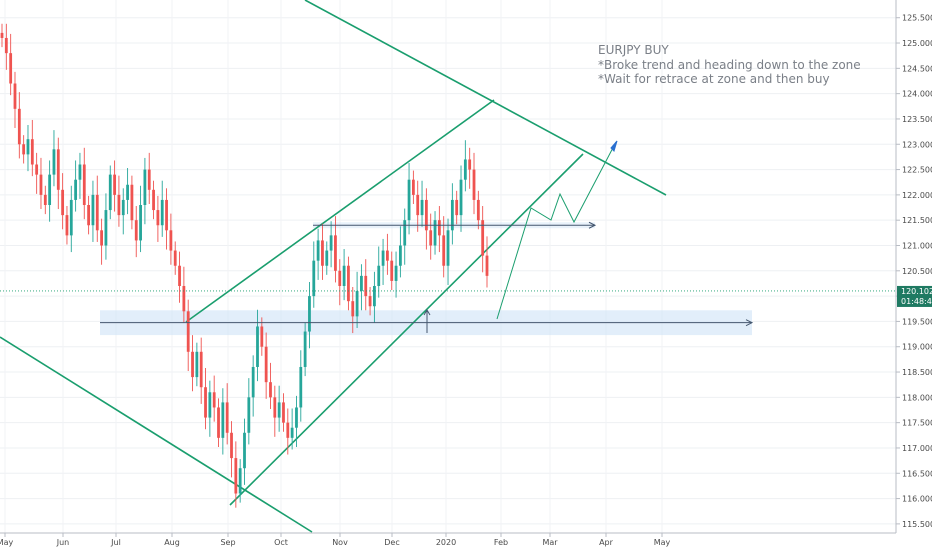 Image resolution: width=932 pixels, height=550 pixels. Describe the element at coordinates (592, 225) in the screenshot. I see `resistance-arrow-head` at that location.